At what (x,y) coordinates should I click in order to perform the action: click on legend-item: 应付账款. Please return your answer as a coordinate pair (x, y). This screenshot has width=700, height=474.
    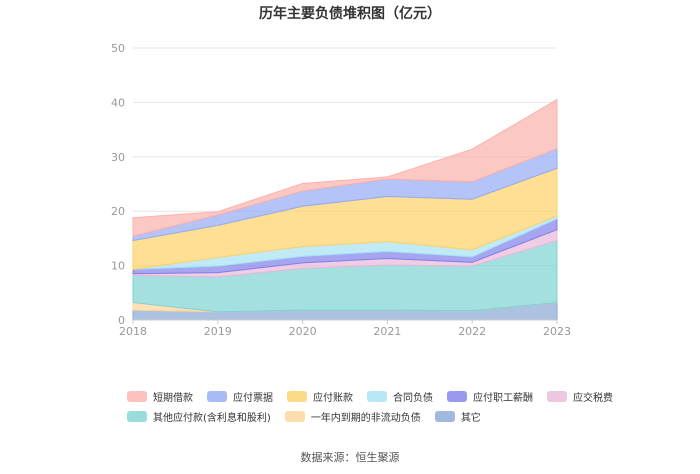
    Looking at the image, I should click on (320, 396).